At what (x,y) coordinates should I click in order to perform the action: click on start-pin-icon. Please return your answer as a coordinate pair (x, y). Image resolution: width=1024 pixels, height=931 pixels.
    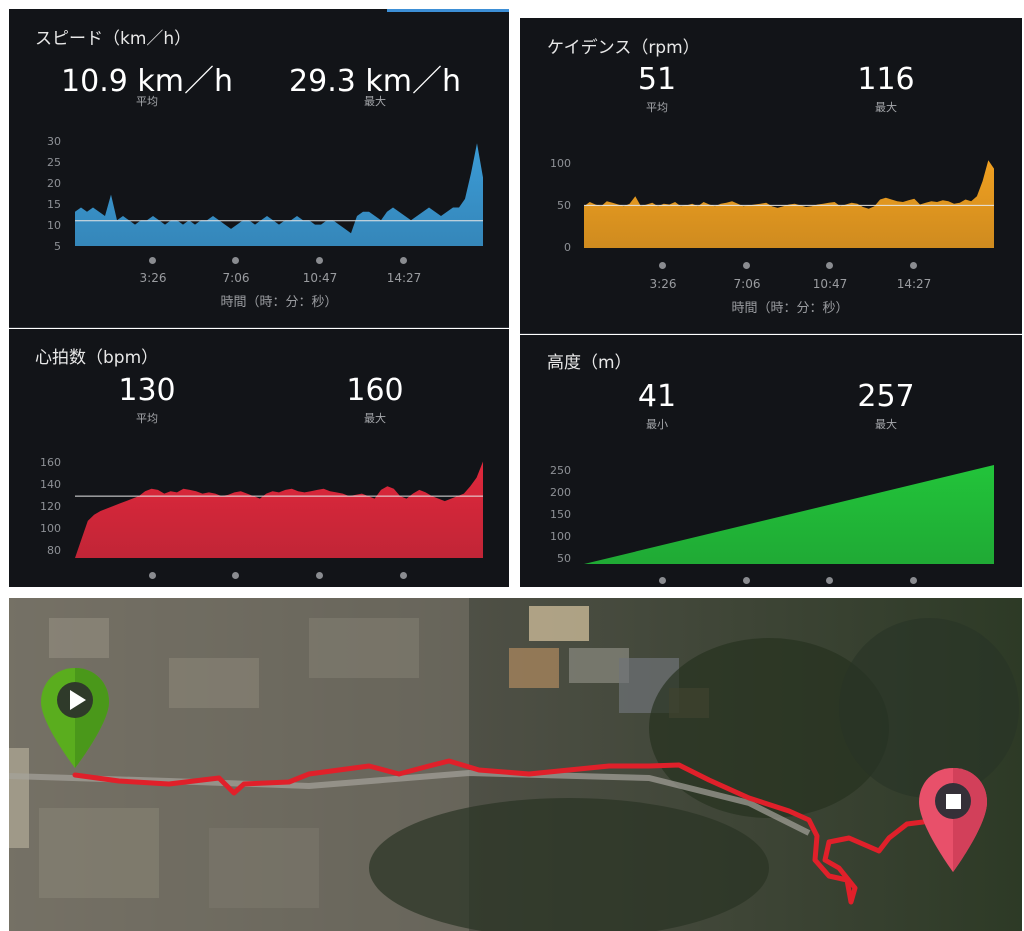
    Looking at the image, I should click on (75, 718).